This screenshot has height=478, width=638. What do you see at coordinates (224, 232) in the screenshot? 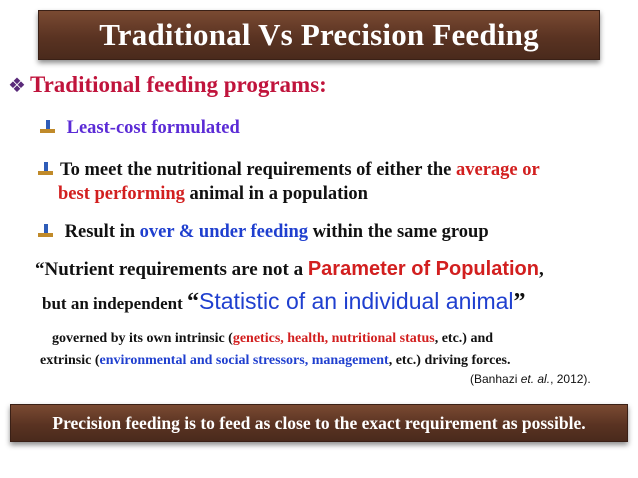
I see `highlight-text: over & under feeding` at bounding box center [224, 232].